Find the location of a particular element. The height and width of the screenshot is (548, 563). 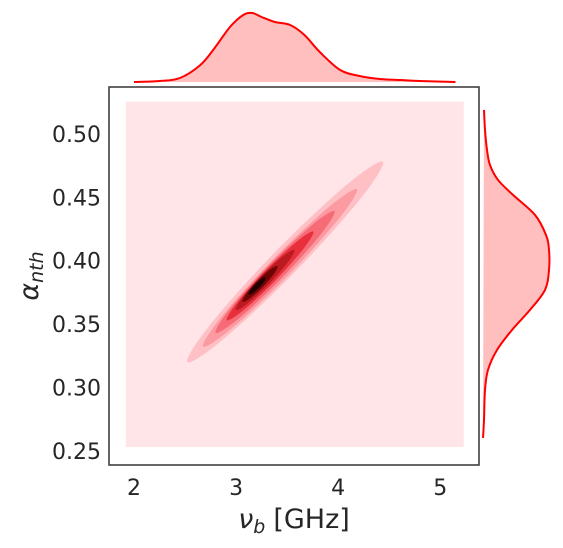

y-tick-label: 0.45 is located at coordinates (76, 198).